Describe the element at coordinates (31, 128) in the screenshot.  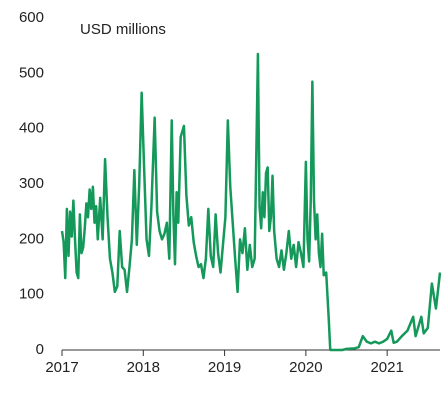
I see `y-tick-label: 400` at that location.